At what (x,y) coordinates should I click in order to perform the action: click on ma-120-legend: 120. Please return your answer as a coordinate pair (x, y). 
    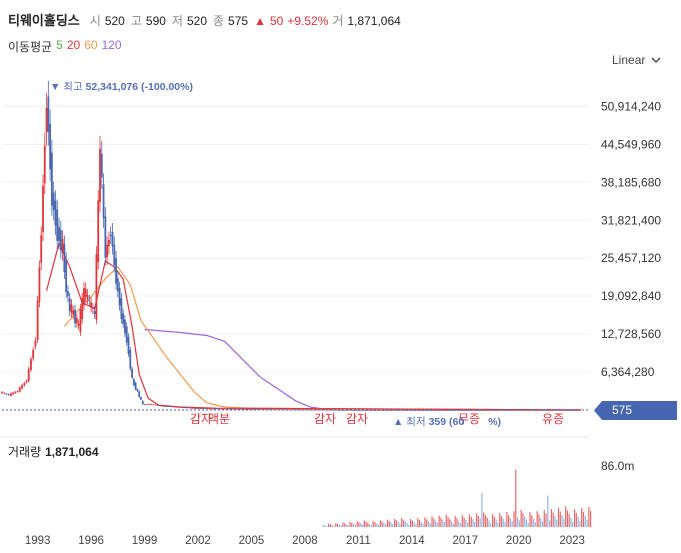
    Looking at the image, I should click on (111, 45).